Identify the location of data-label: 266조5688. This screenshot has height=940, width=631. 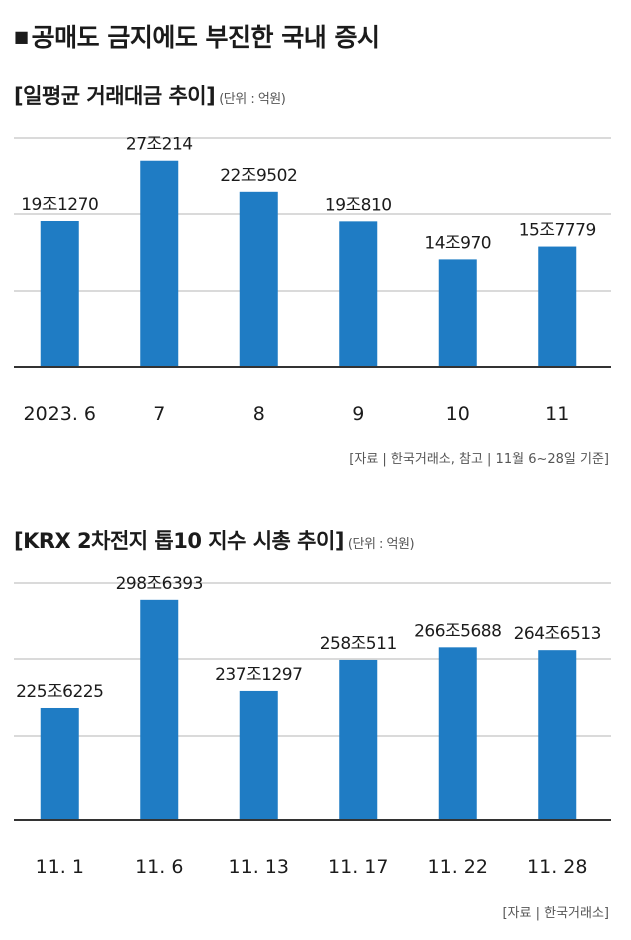
(457, 631).